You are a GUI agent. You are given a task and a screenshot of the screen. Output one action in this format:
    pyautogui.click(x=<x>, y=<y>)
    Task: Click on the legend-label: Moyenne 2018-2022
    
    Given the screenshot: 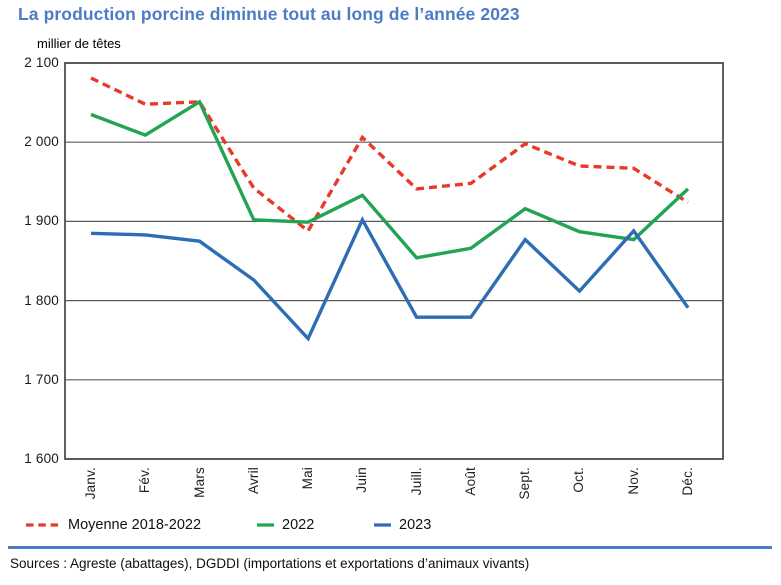 What is the action you would take?
    pyautogui.click(x=135, y=525)
    